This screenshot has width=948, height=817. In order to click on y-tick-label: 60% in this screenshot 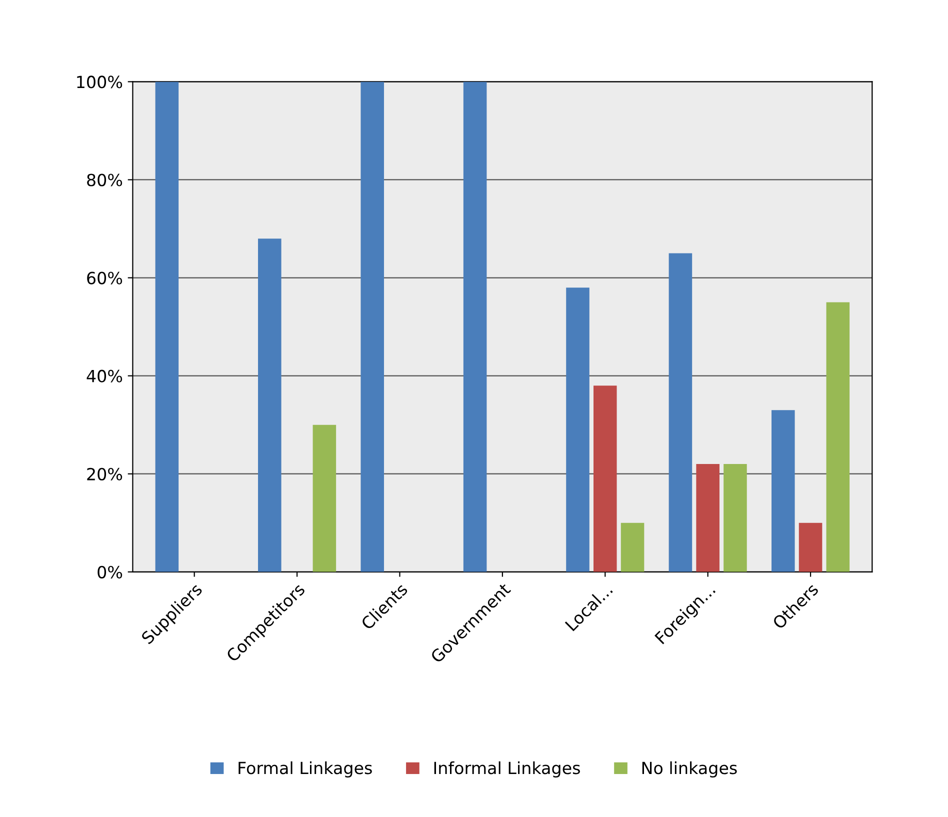, I will do `click(104, 278)`.